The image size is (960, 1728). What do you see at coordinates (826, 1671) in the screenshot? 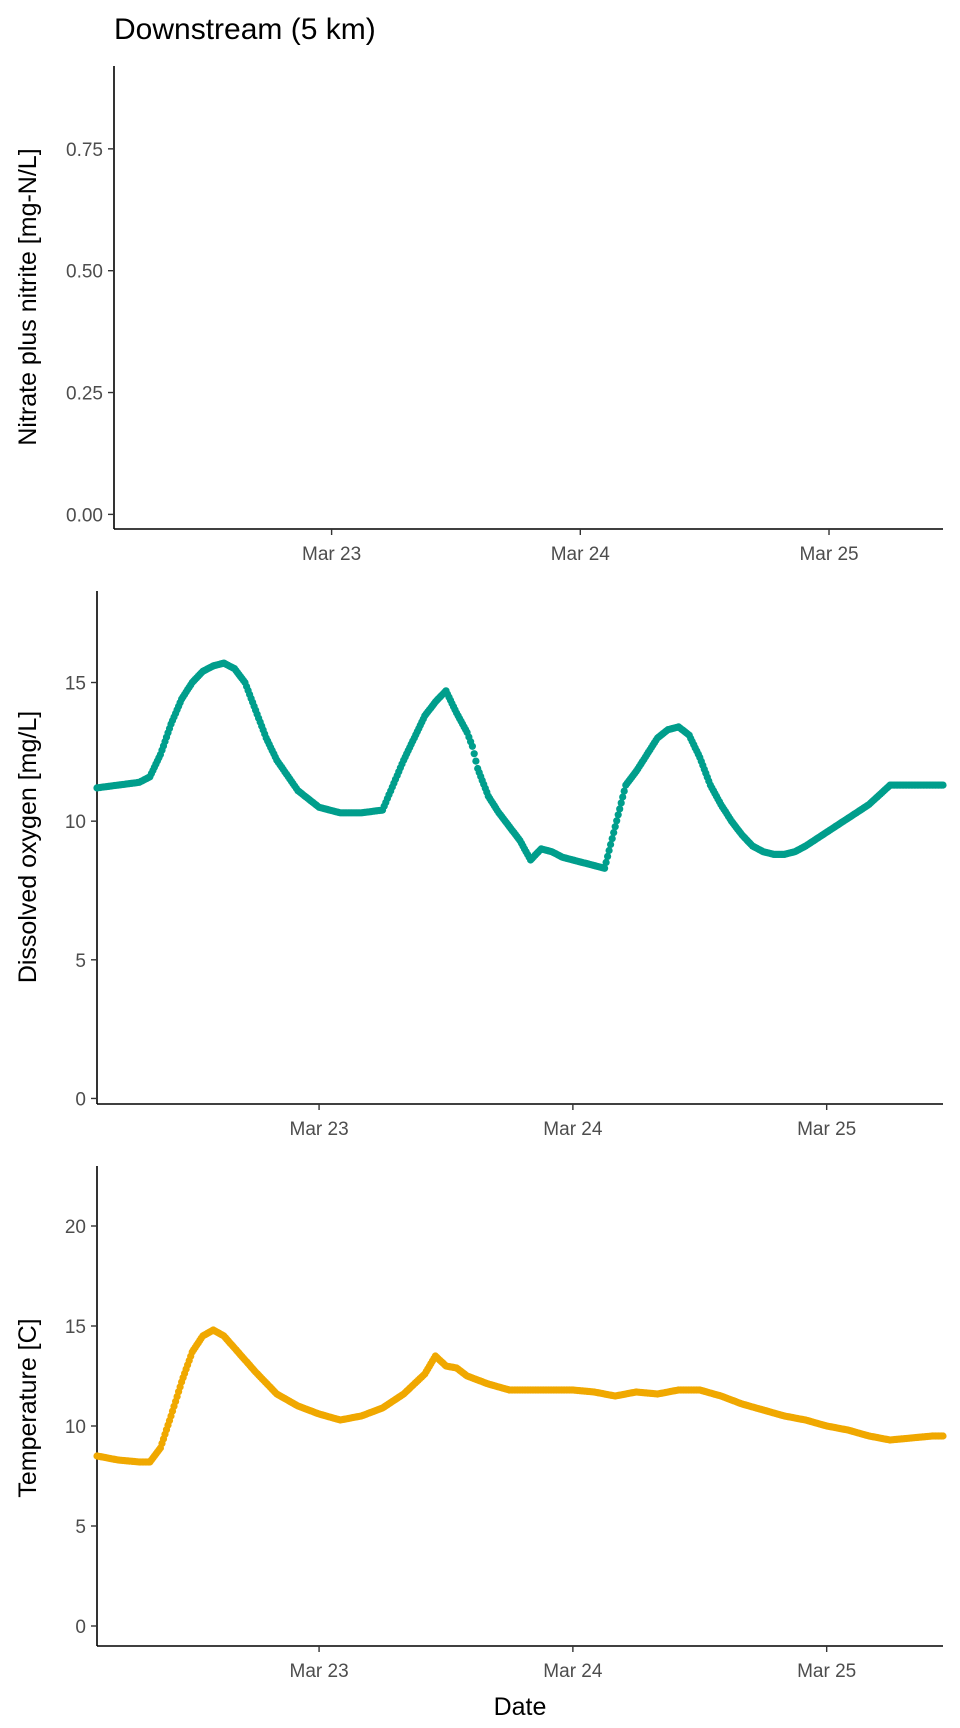
I see `temperature-x-tick-label: Mar 25` at bounding box center [826, 1671].